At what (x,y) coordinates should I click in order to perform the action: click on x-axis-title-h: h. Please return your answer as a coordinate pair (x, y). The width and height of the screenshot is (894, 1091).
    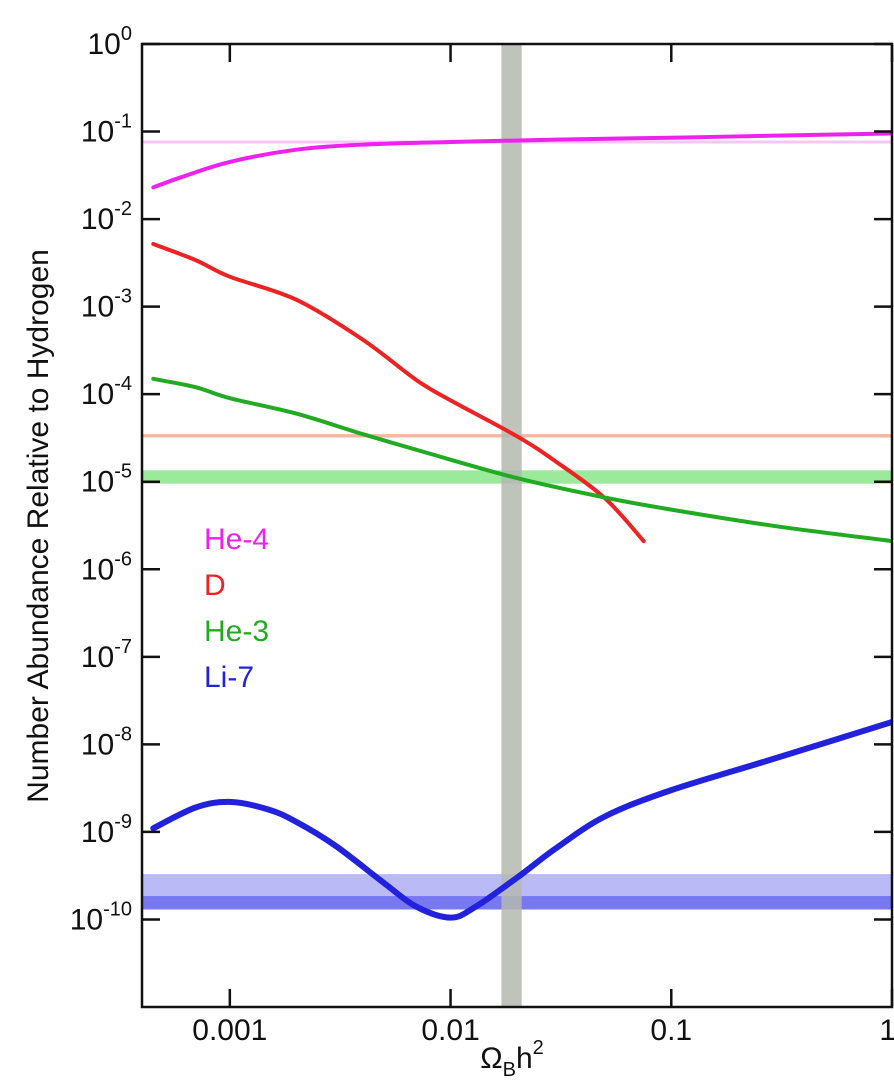
    Looking at the image, I should click on (524, 1058).